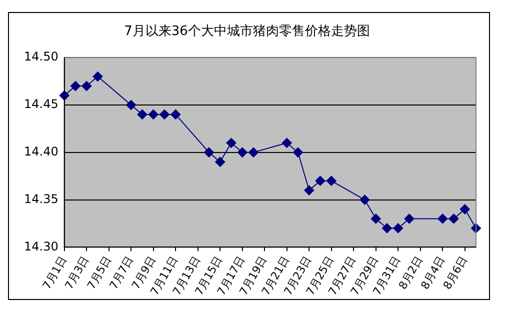 This screenshot has width=516, height=323. I want to click on y-tick-label: 14.30, so click(41, 246).